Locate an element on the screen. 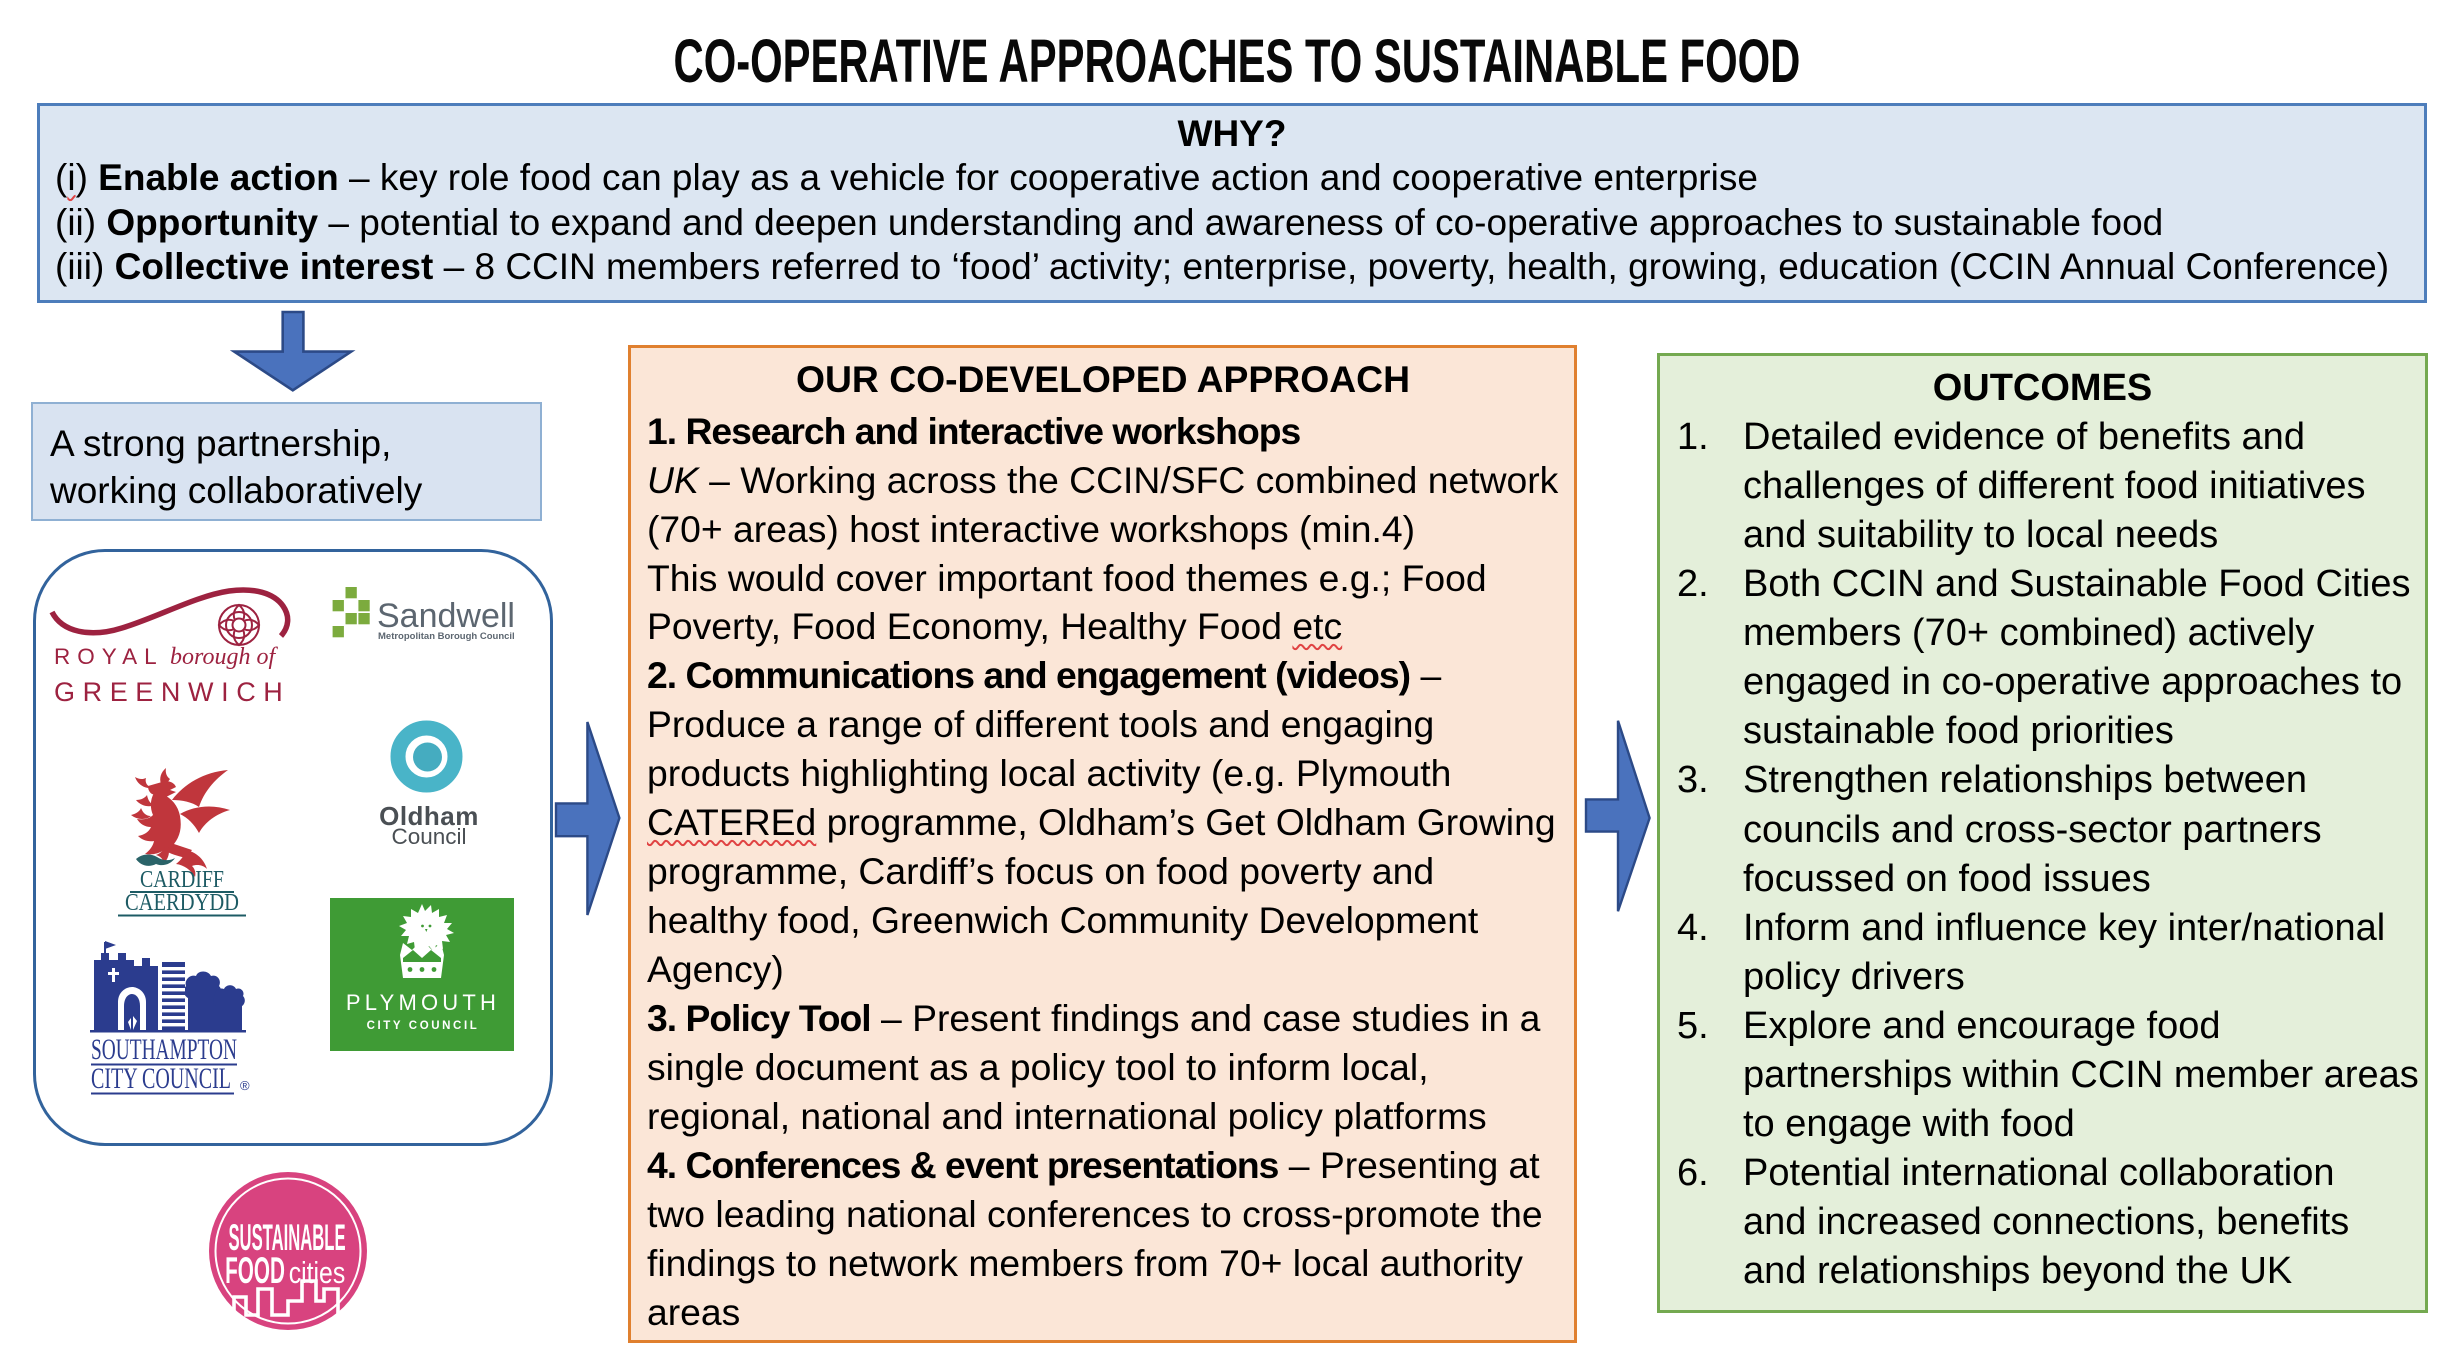  svg-text: GREENWICH is located at coordinates (172, 692).